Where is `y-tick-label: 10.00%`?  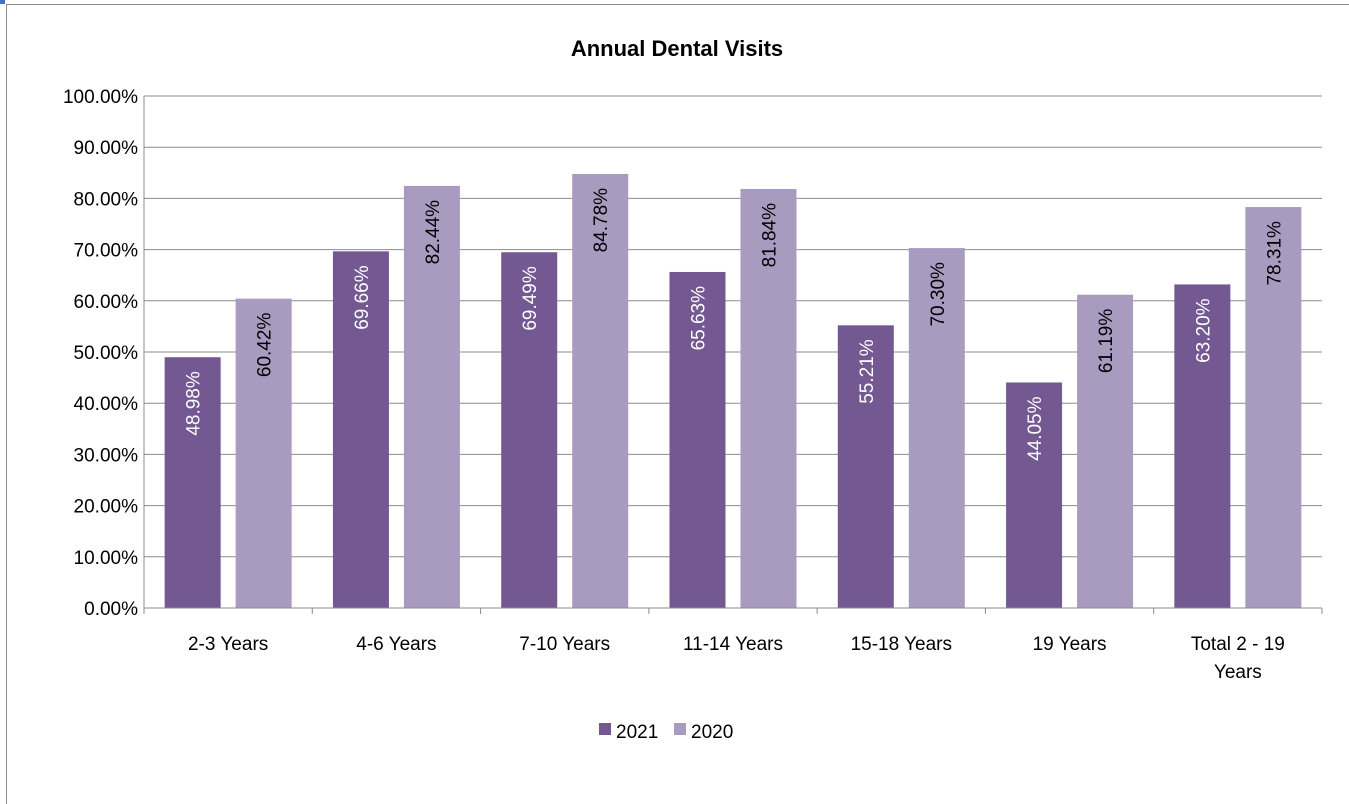
y-tick-label: 10.00% is located at coordinates (106, 558).